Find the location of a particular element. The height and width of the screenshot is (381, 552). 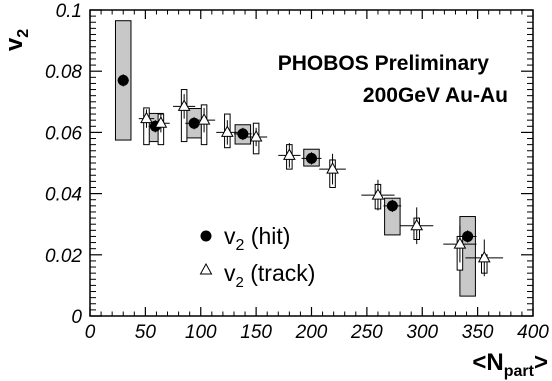

legend-label-hit: v2 (hit) is located at coordinates (257, 238).